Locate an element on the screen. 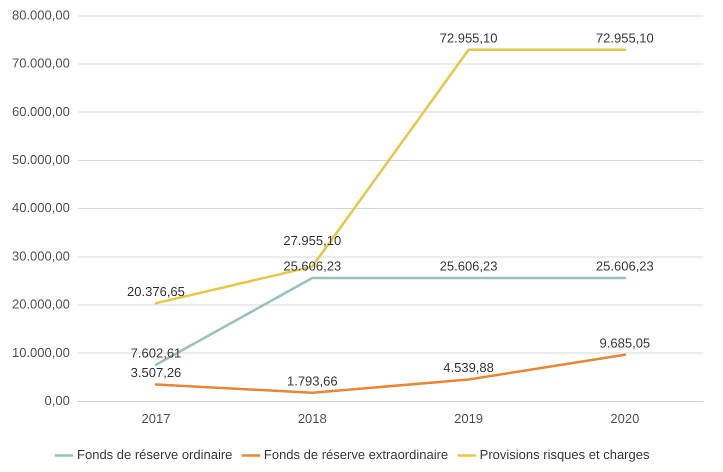 This screenshot has width=723, height=472. y-tick-label: 50.000,00 is located at coordinates (41, 159).